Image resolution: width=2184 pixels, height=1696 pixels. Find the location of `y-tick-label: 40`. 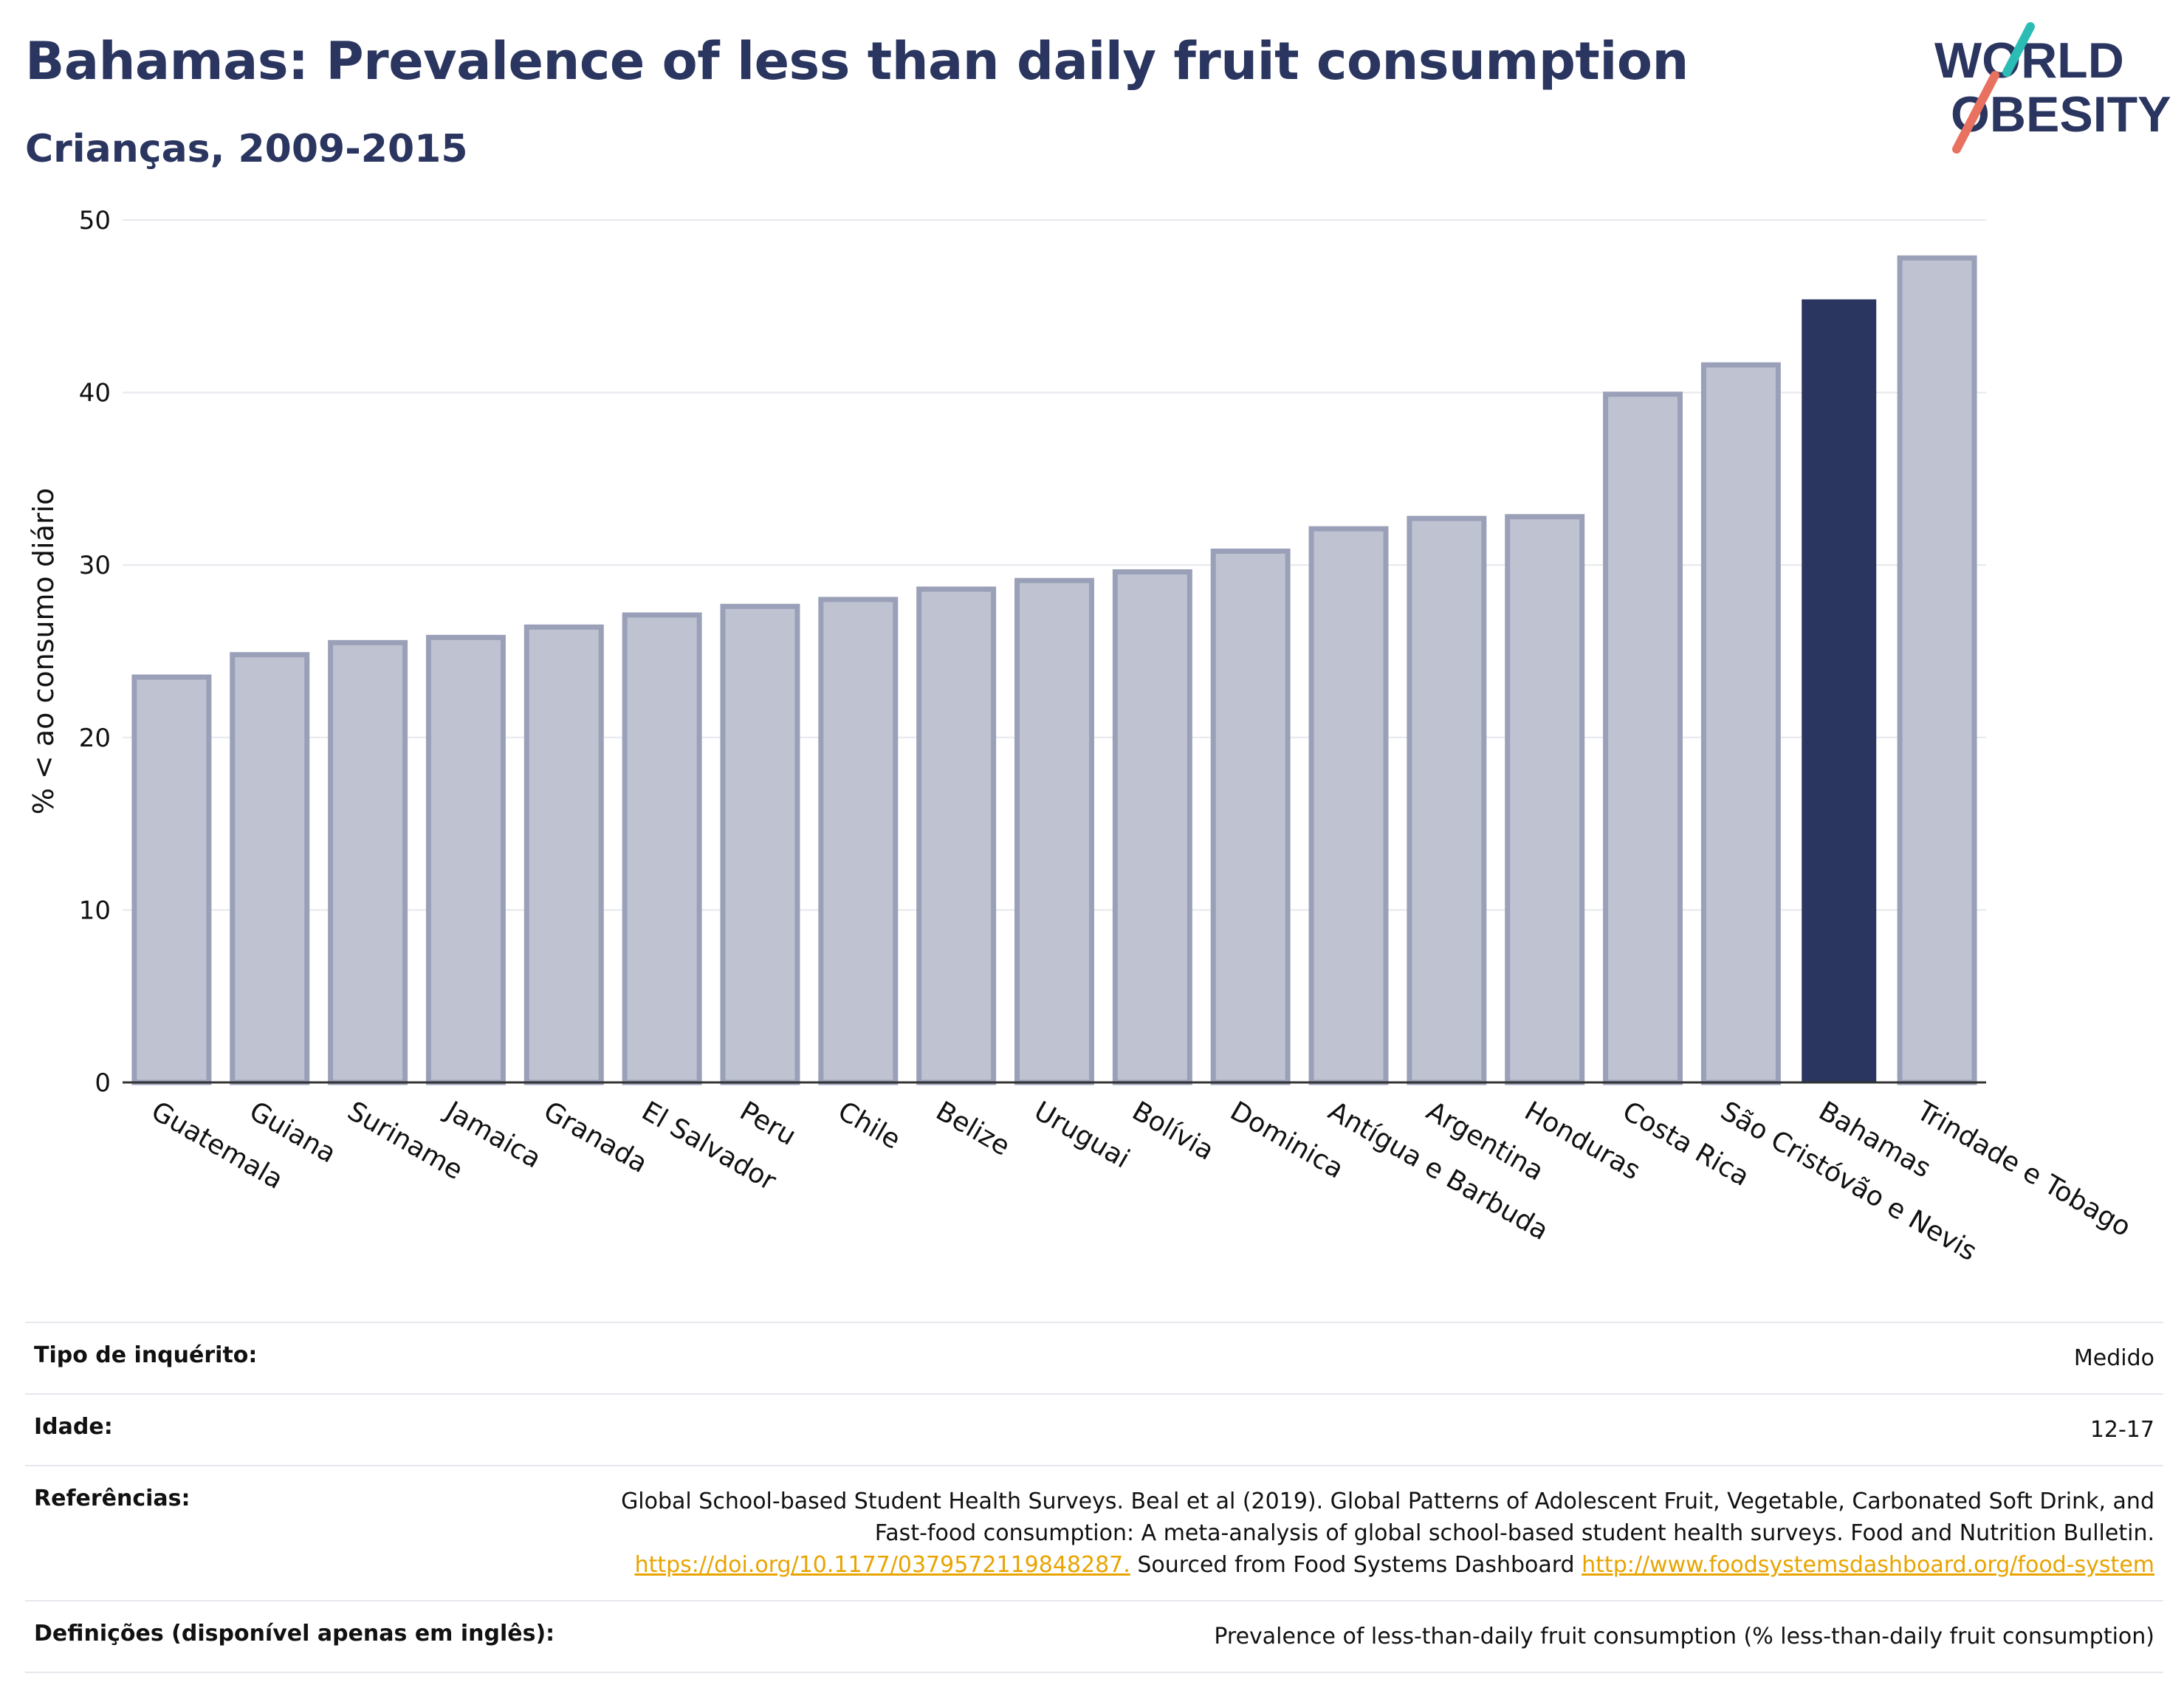

y-tick-label: 40 is located at coordinates (95, 394).